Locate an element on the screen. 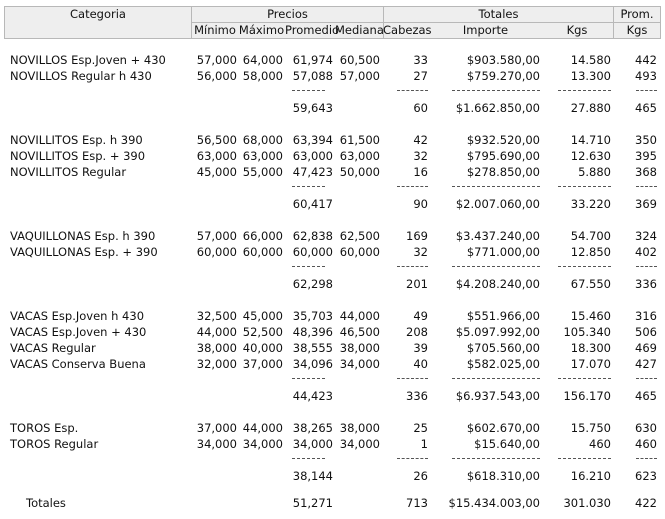  cell-value: 38,265 is located at coordinates (312, 428).